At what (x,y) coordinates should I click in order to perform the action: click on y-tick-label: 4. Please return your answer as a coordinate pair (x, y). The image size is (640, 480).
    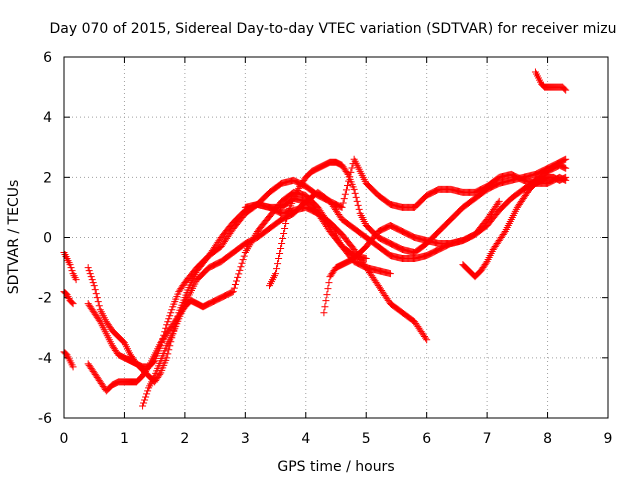
    Looking at the image, I should click on (47, 118).